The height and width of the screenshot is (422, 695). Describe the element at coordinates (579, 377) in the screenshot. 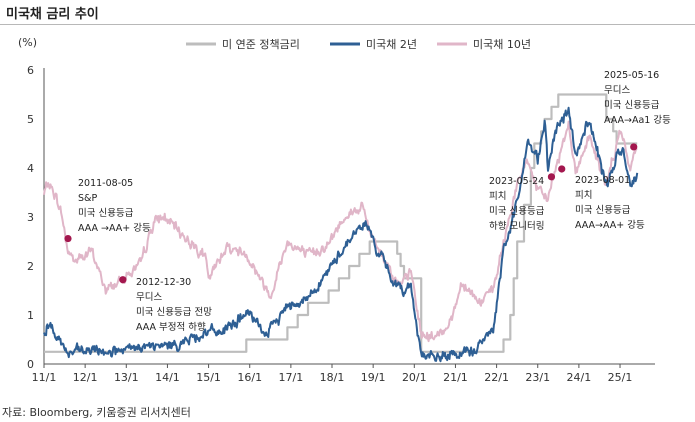

I see `x-tick-label: 24/1` at that location.